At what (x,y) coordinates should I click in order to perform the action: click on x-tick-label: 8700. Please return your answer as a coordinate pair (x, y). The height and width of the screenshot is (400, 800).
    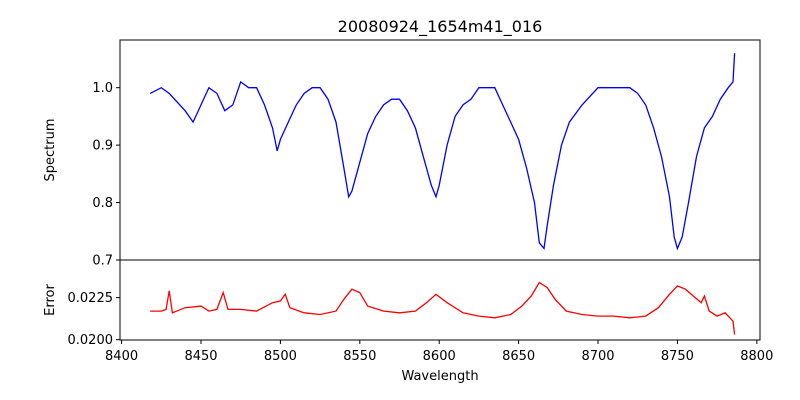
    Looking at the image, I should click on (597, 356).